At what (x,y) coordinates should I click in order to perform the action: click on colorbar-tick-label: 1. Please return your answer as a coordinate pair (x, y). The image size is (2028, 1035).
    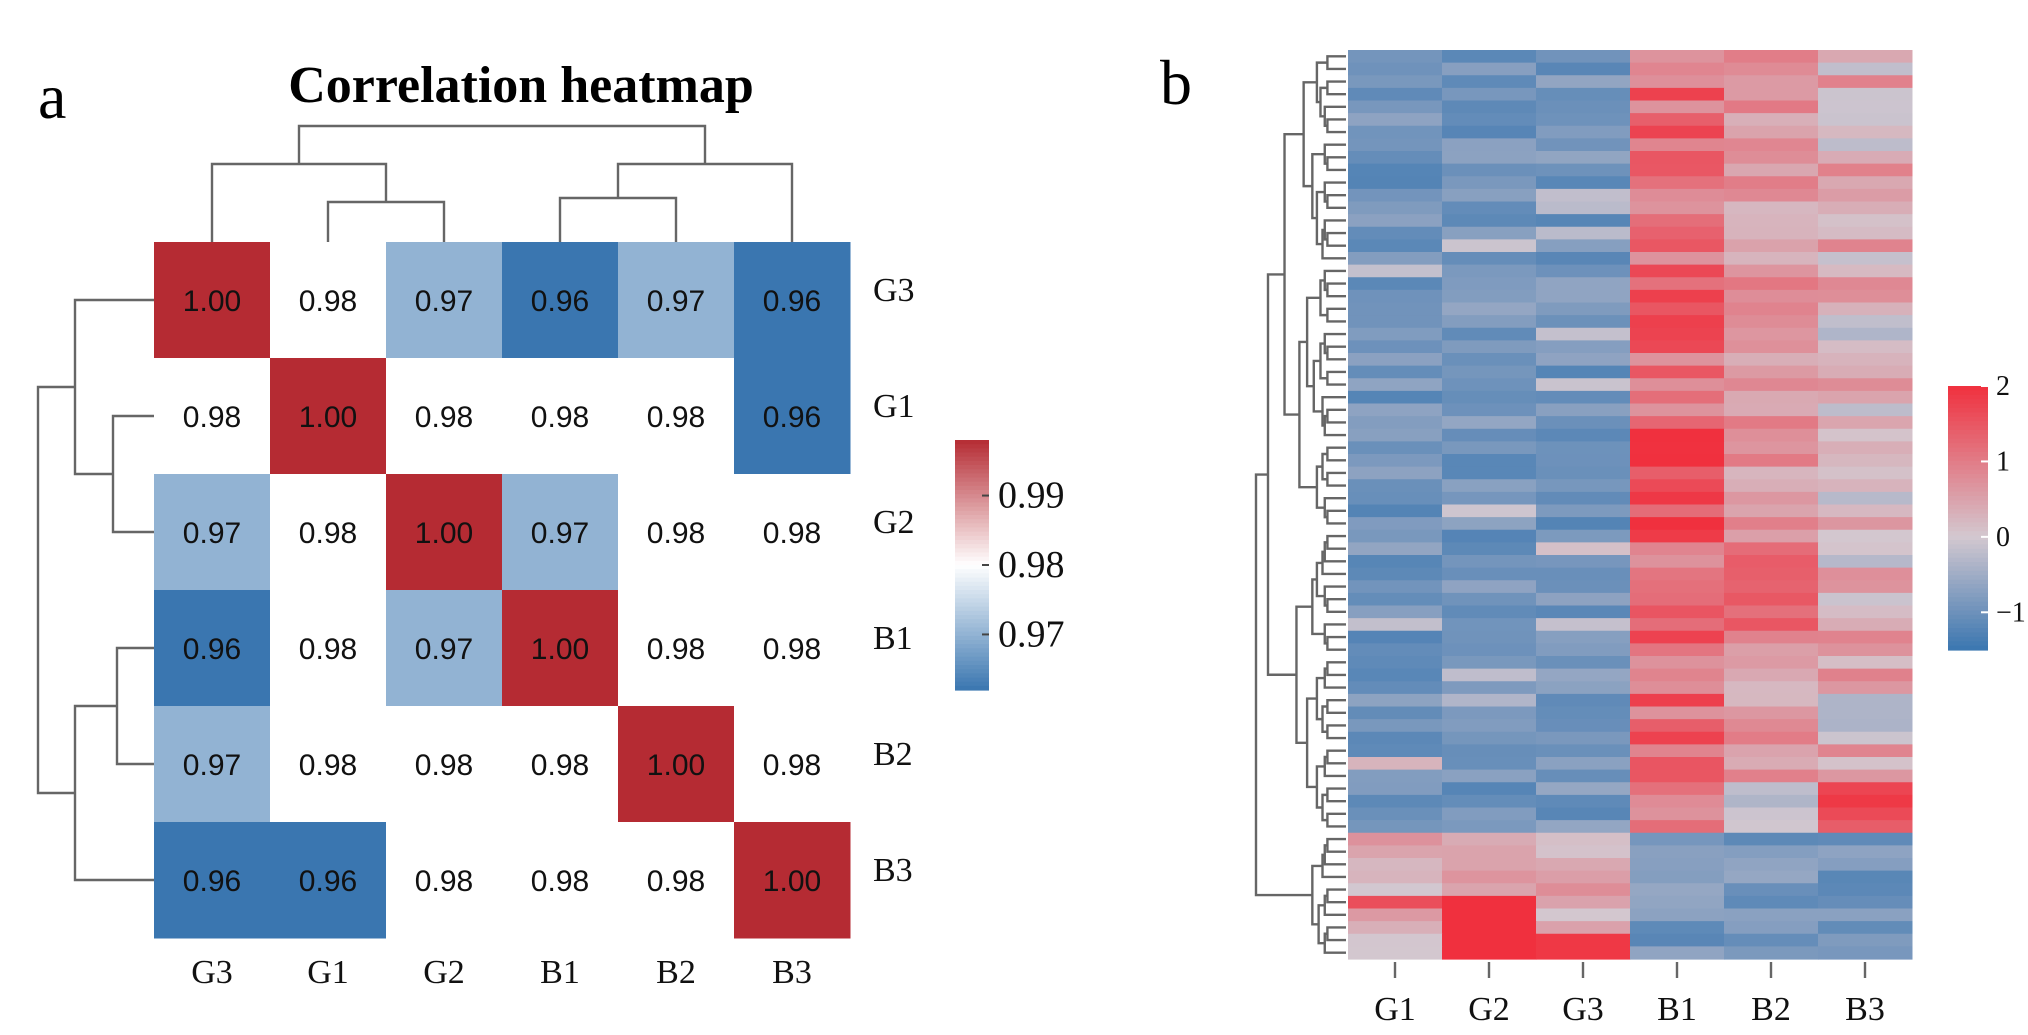
    Looking at the image, I should click on (2003, 461).